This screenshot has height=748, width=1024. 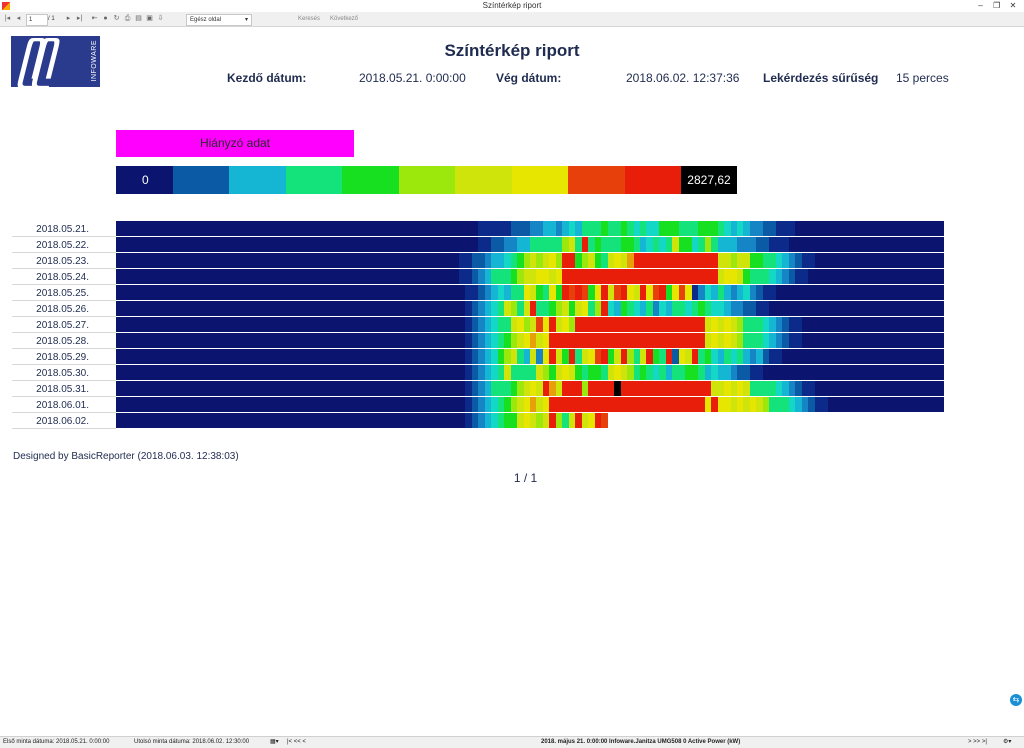 What do you see at coordinates (997, 5) in the screenshot?
I see `restore-icon: ❐` at bounding box center [997, 5].